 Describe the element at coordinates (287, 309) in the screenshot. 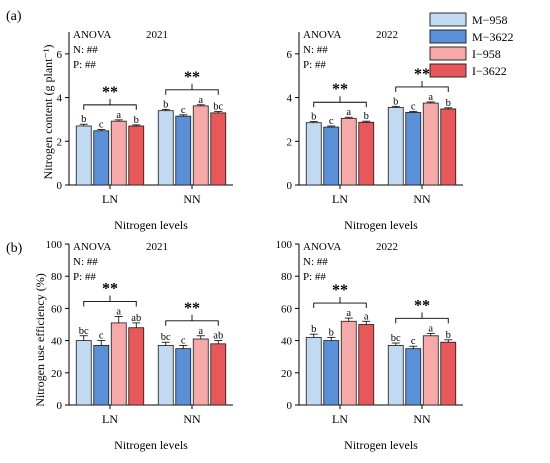

I see `y-tick-label: 60` at that location.